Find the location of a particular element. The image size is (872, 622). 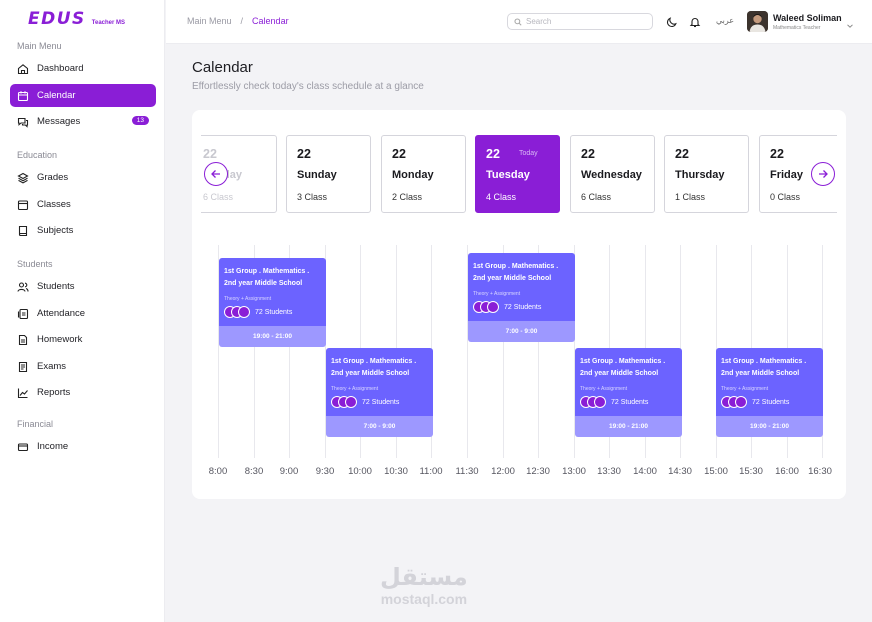

time-label: 14:00 is located at coordinates (645, 471).